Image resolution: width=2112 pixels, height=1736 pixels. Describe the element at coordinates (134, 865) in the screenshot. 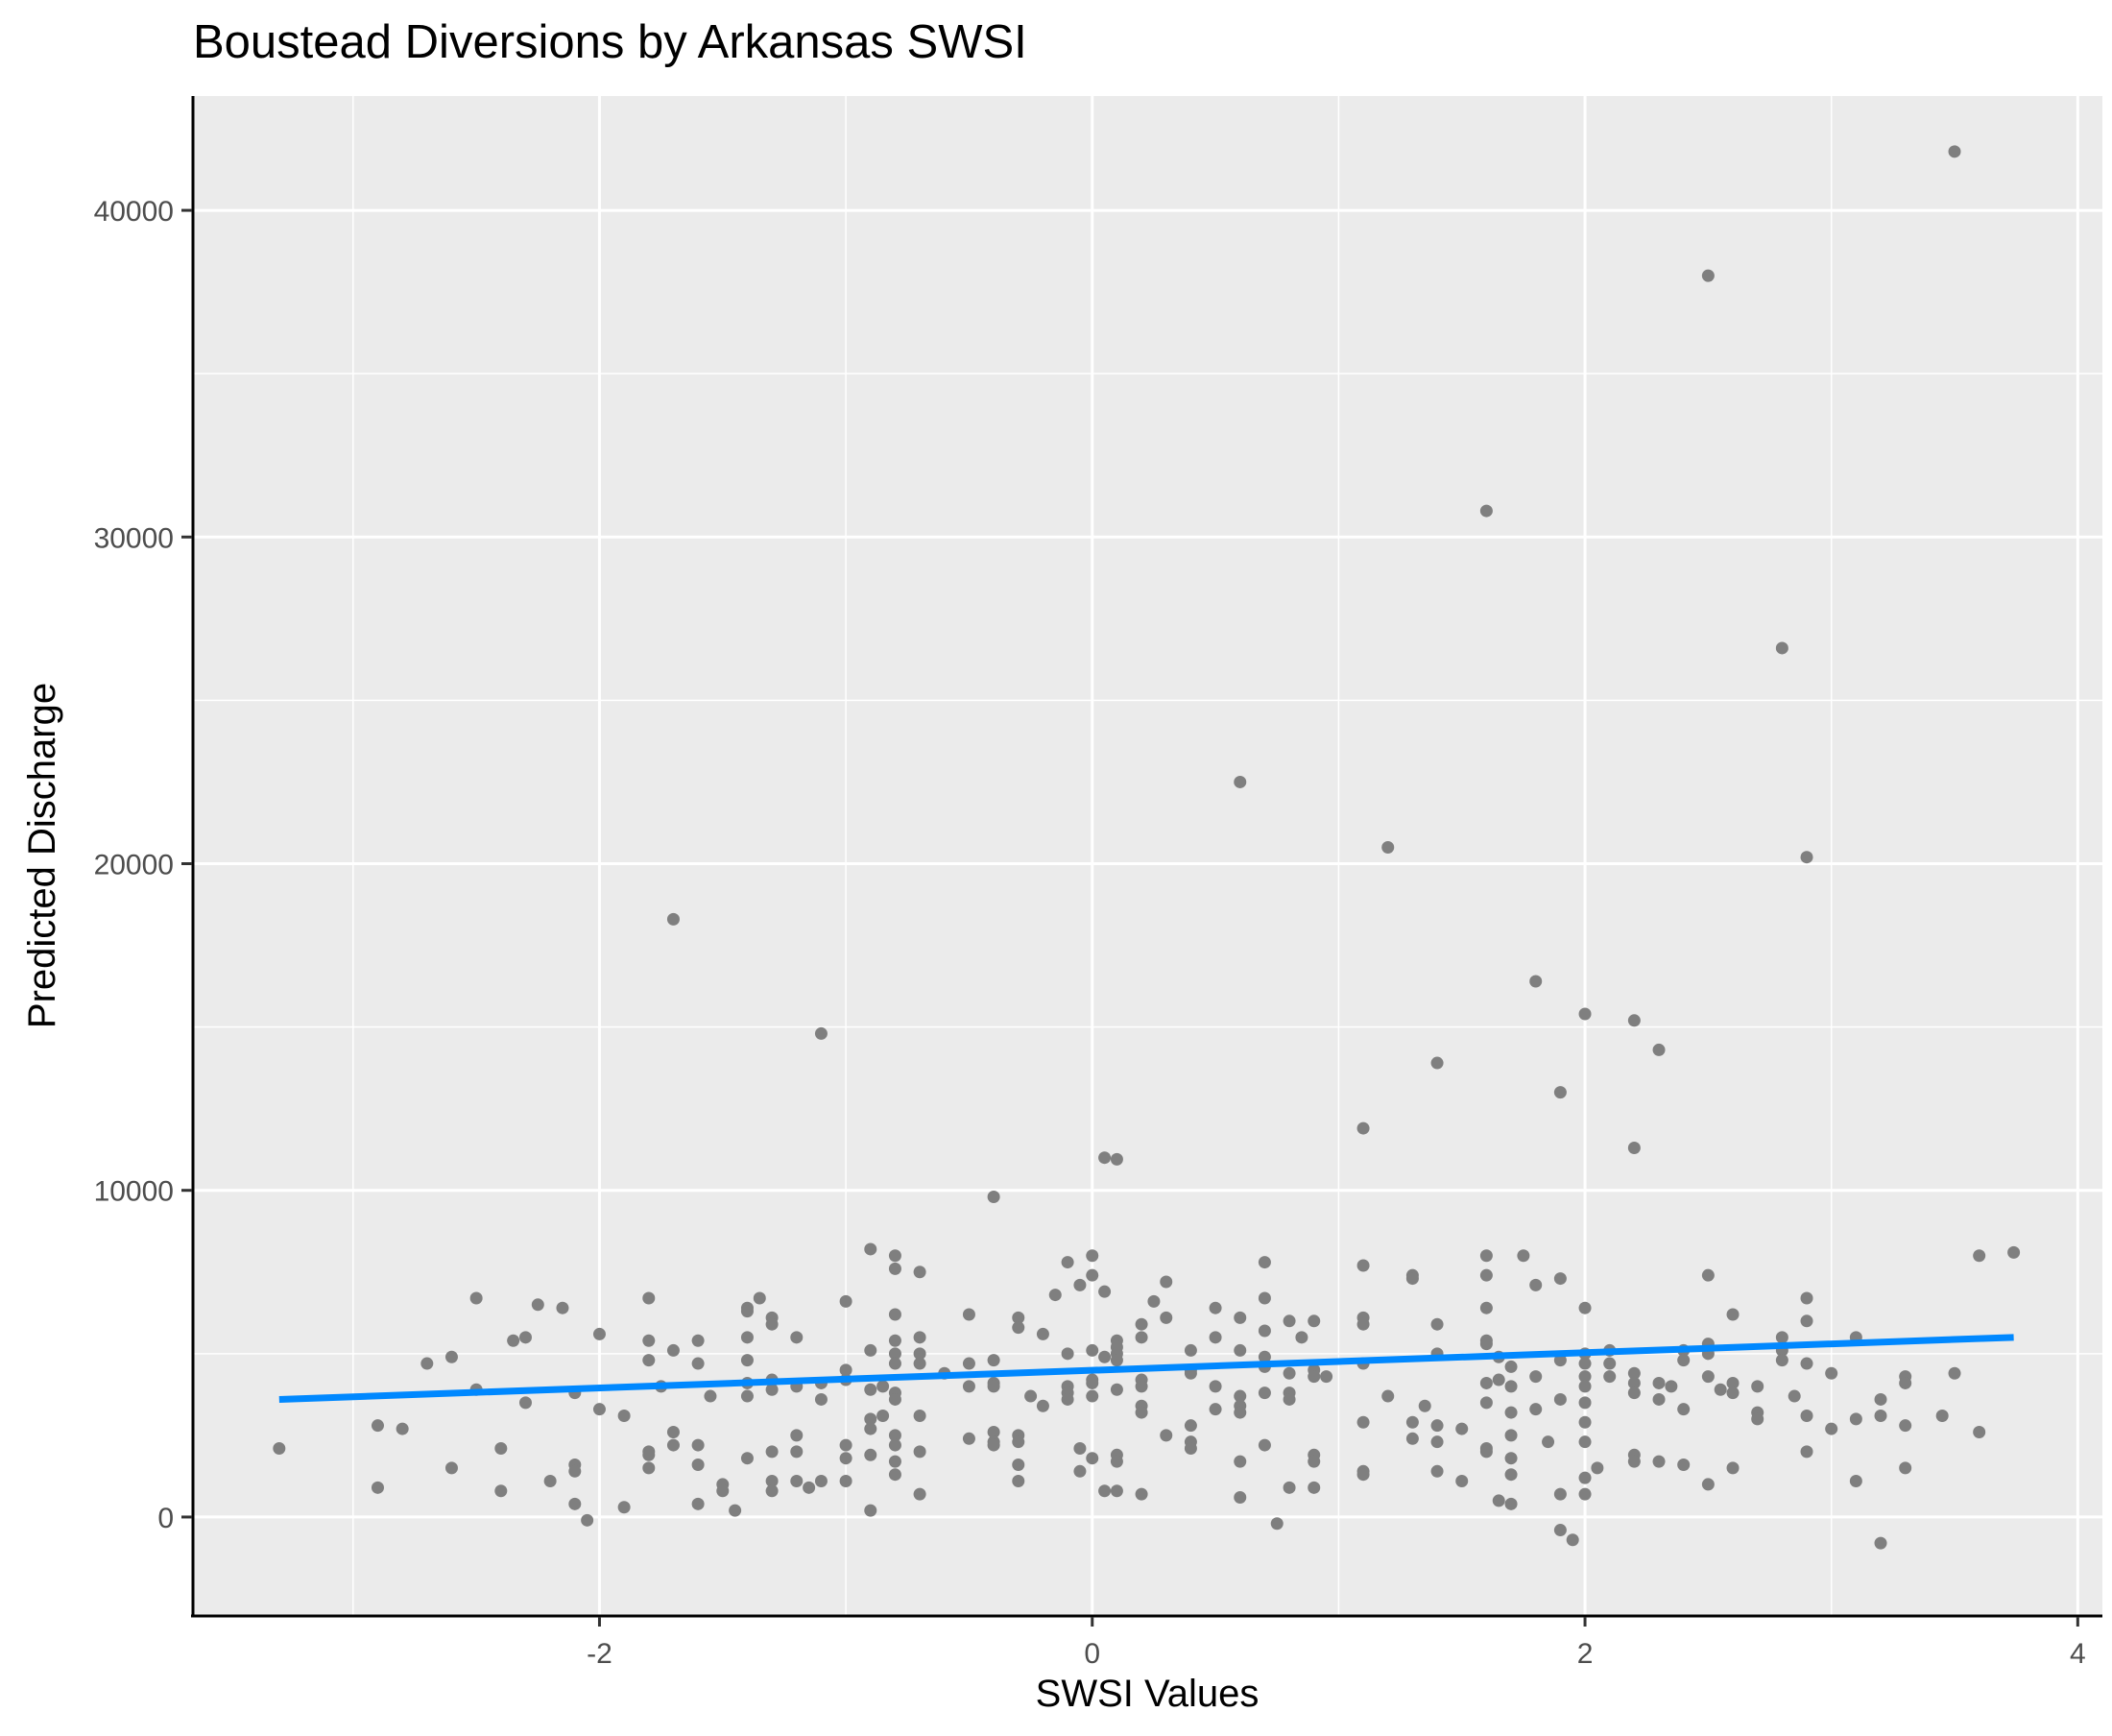

I see `y-tick-label: 20000` at that location.